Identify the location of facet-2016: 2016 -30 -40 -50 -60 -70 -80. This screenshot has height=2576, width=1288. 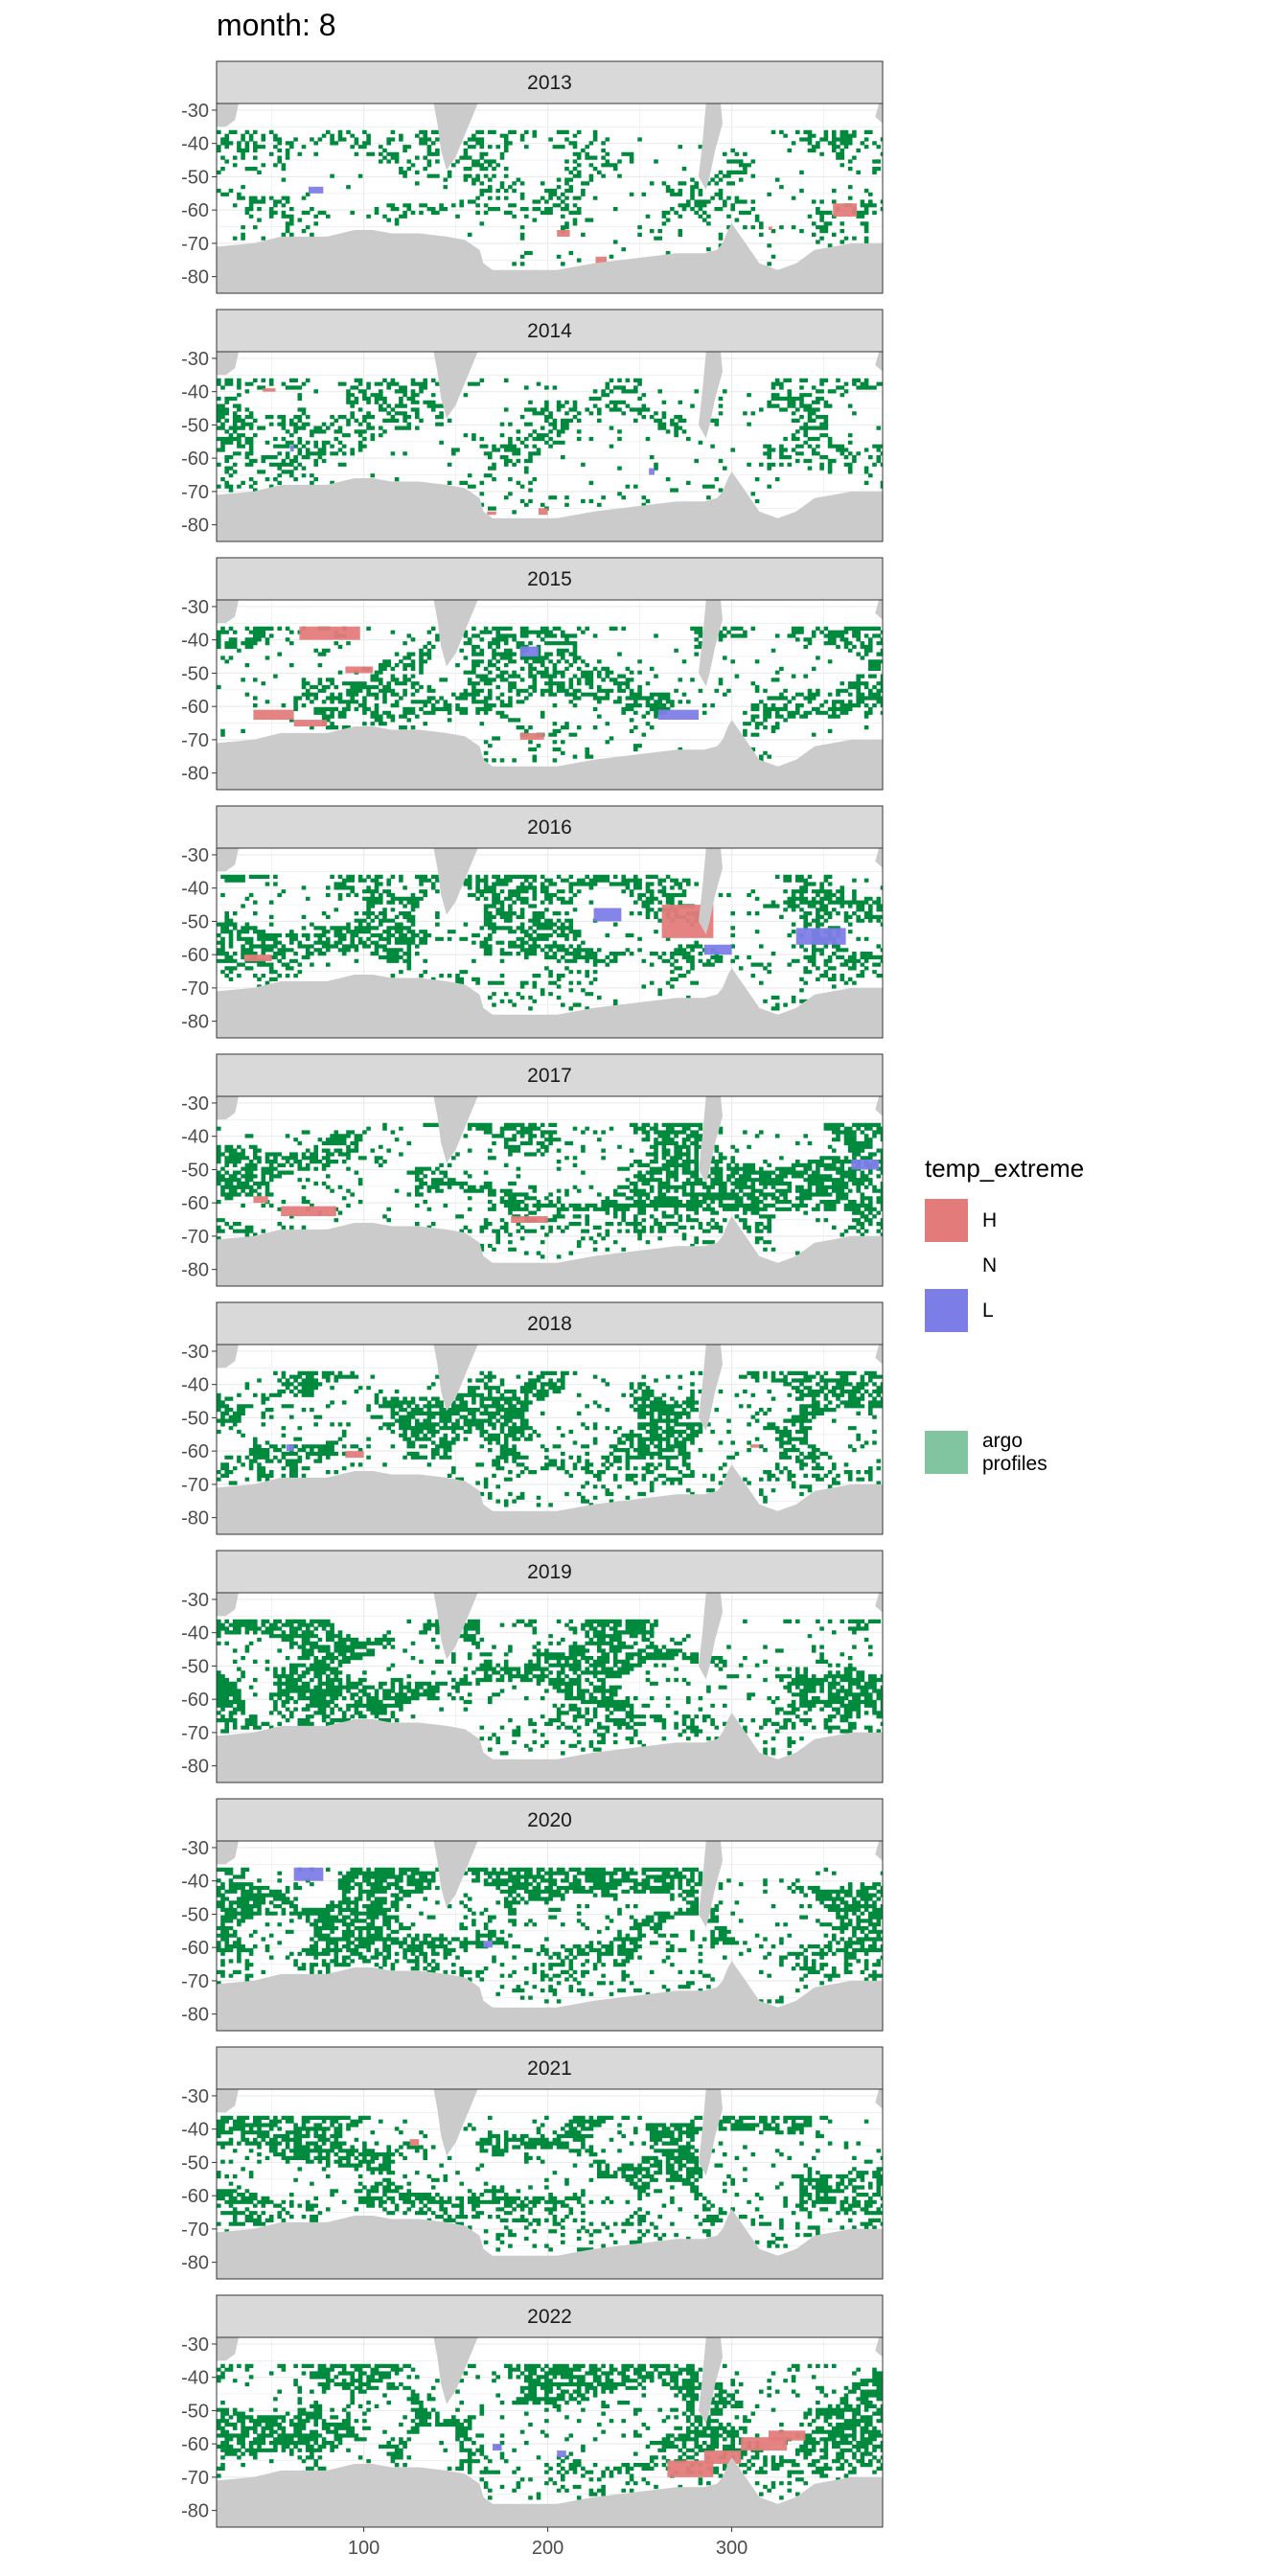
(532, 922).